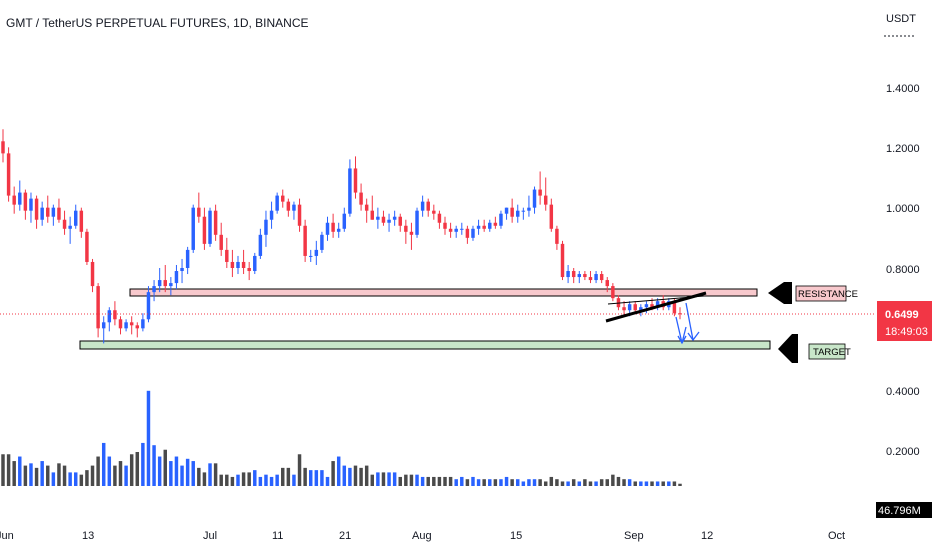  Describe the element at coordinates (903, 209) in the screenshot. I see `y-tick-label: 1.0000` at that location.